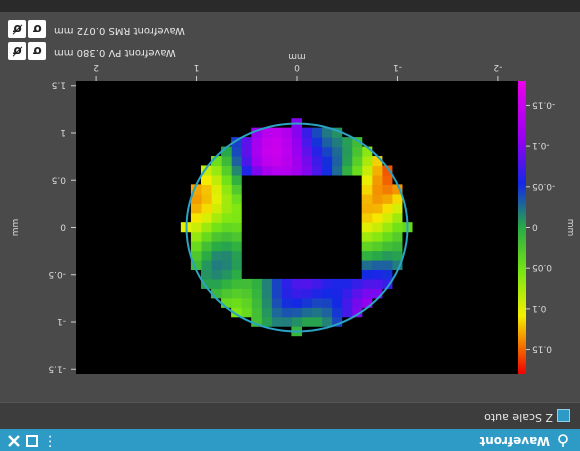  I want to click on rms-sigma-settings-icon: σ̸, so click(17, 29).